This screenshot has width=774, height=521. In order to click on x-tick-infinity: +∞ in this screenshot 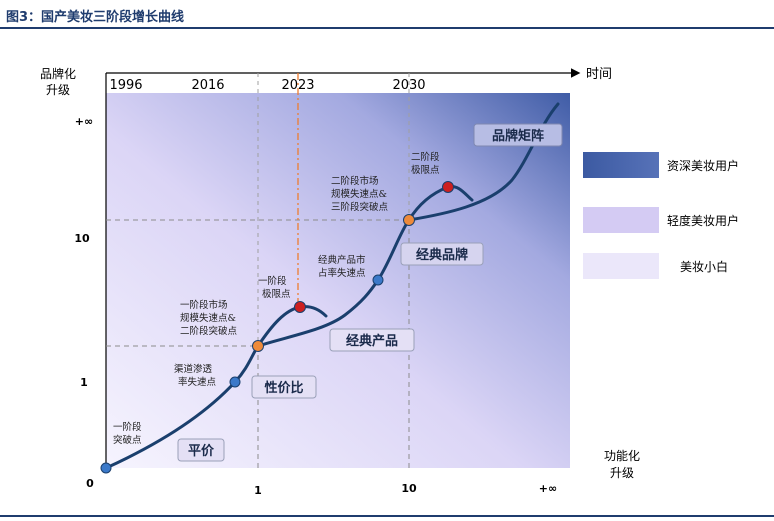, I will do `click(548, 488)`.